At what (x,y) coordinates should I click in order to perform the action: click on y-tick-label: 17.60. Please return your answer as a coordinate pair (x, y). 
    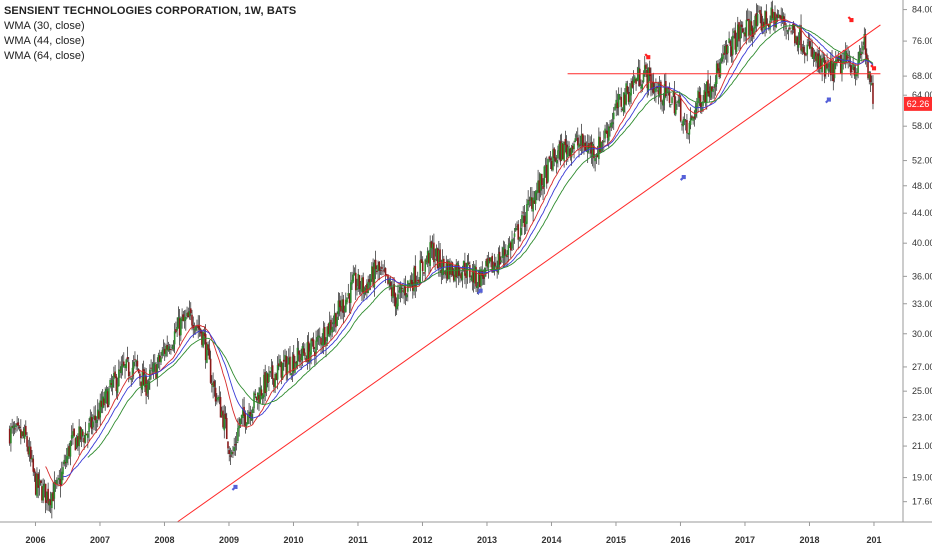
    Looking at the image, I should click on (922, 502).